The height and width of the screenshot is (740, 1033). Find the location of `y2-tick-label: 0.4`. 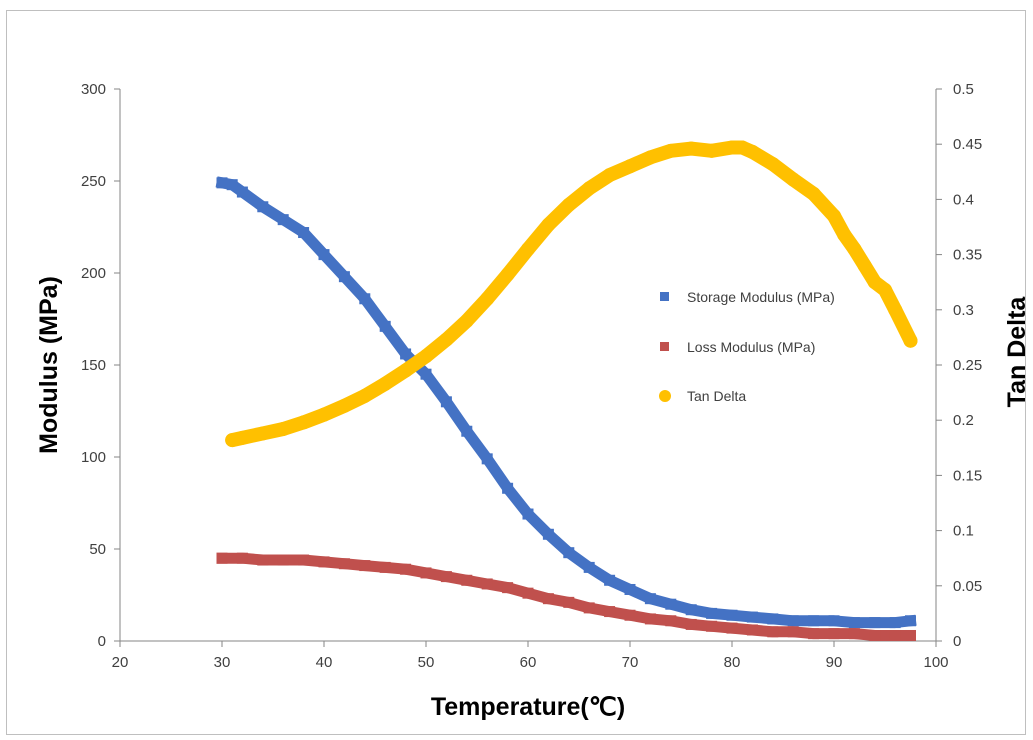

y2-tick-label: 0.4 is located at coordinates (963, 199).